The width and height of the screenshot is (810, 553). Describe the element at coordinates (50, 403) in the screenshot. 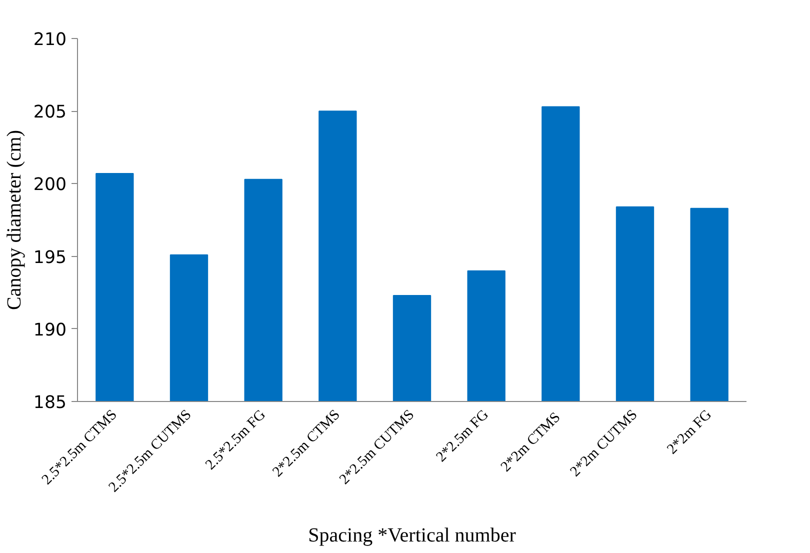

I see `y-tick-label: 185` at that location.